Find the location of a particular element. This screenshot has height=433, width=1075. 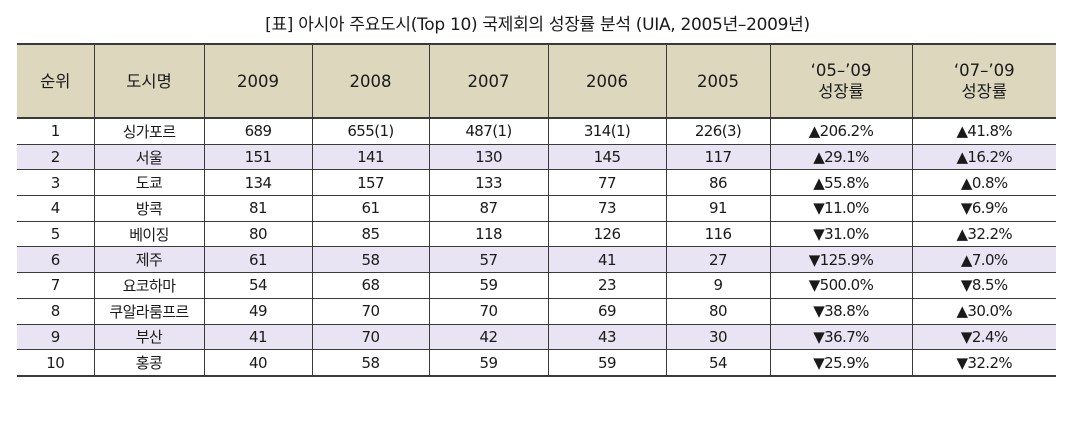

cell-2008: 85 is located at coordinates (370, 234).